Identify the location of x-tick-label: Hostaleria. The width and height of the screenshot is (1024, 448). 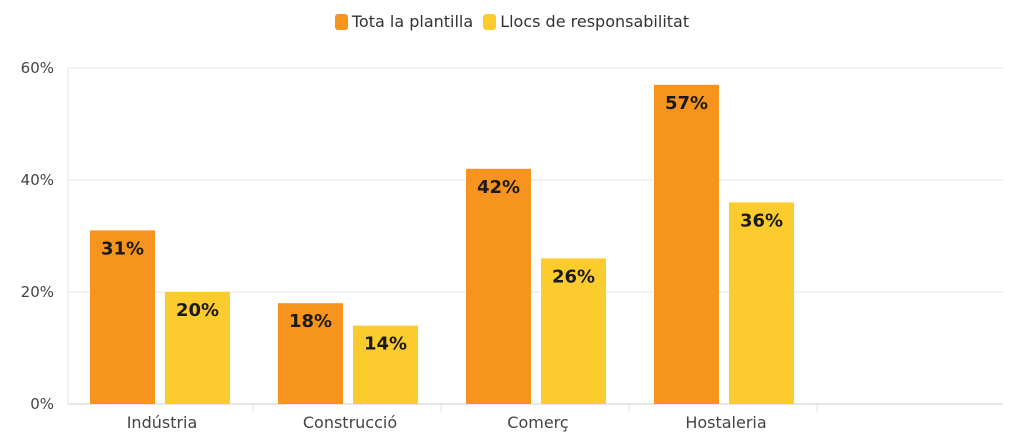
(725, 422).